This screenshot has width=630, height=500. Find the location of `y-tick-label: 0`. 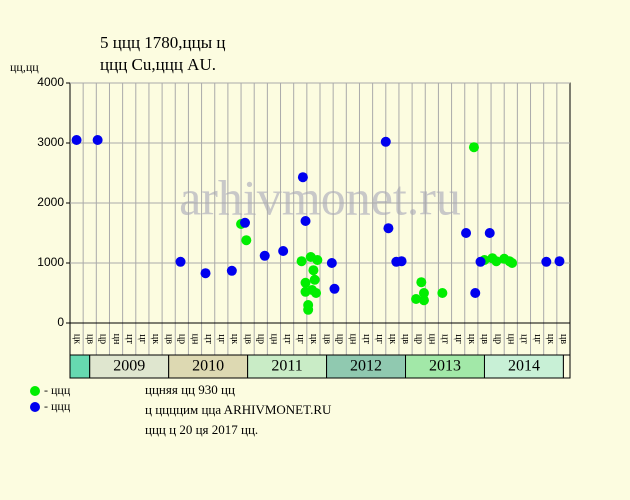

y-tick-label: 0 is located at coordinates (60, 322).